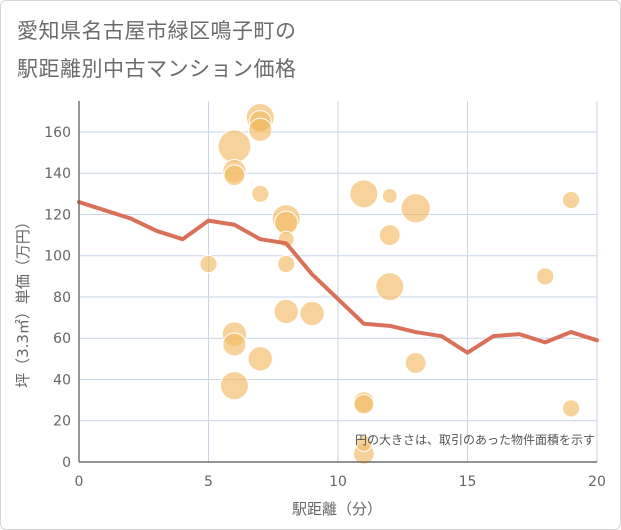 Image resolution: width=621 pixels, height=530 pixels. Describe the element at coordinates (62, 339) in the screenshot. I see `y-tick-label: 60` at that location.